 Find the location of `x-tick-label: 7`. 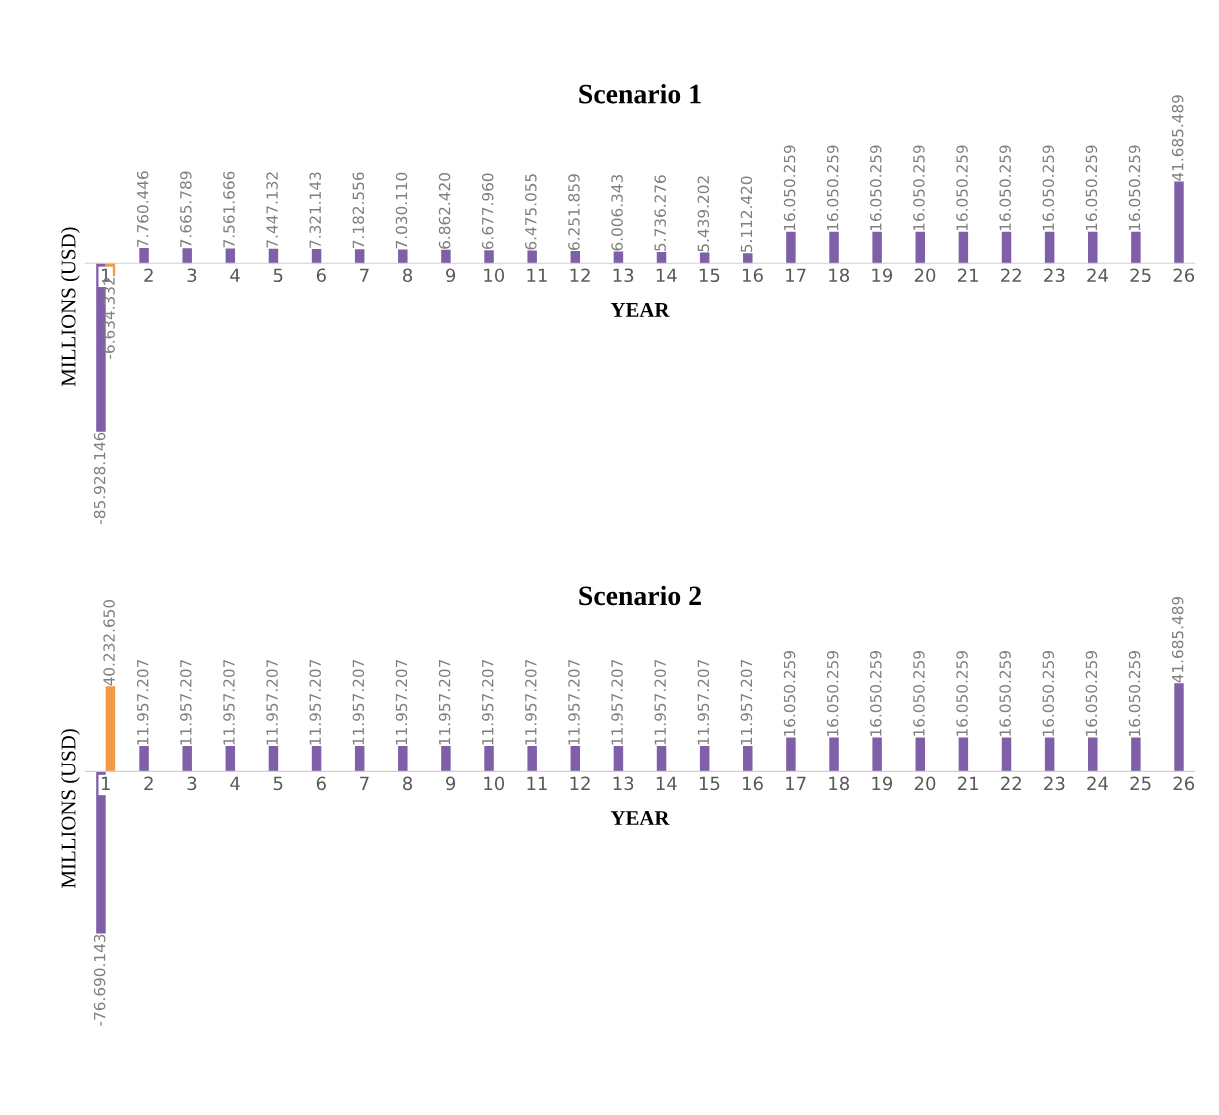

x-tick-label: 7 is located at coordinates (364, 275).